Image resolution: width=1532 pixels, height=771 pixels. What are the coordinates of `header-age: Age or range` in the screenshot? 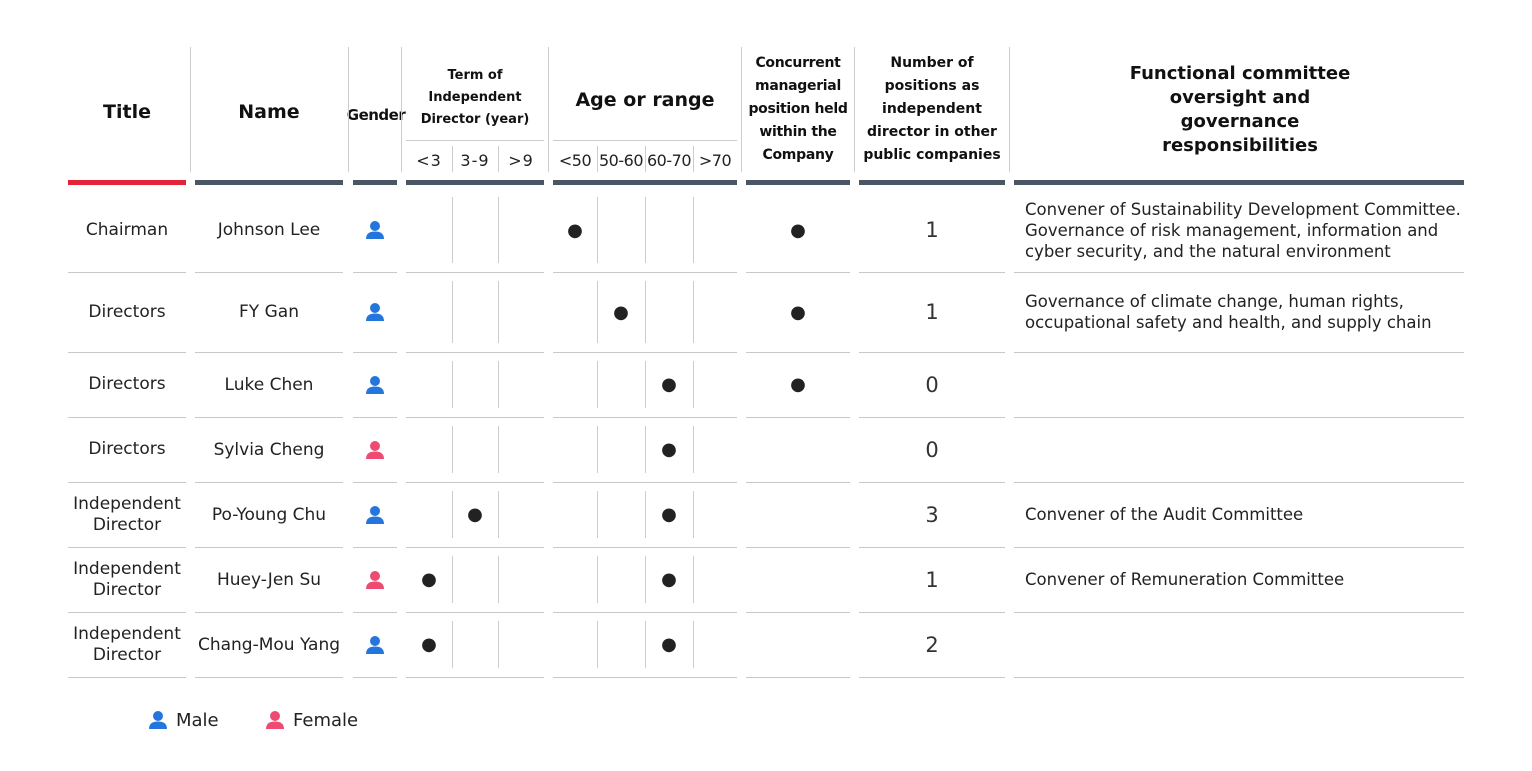 It's located at (645, 100).